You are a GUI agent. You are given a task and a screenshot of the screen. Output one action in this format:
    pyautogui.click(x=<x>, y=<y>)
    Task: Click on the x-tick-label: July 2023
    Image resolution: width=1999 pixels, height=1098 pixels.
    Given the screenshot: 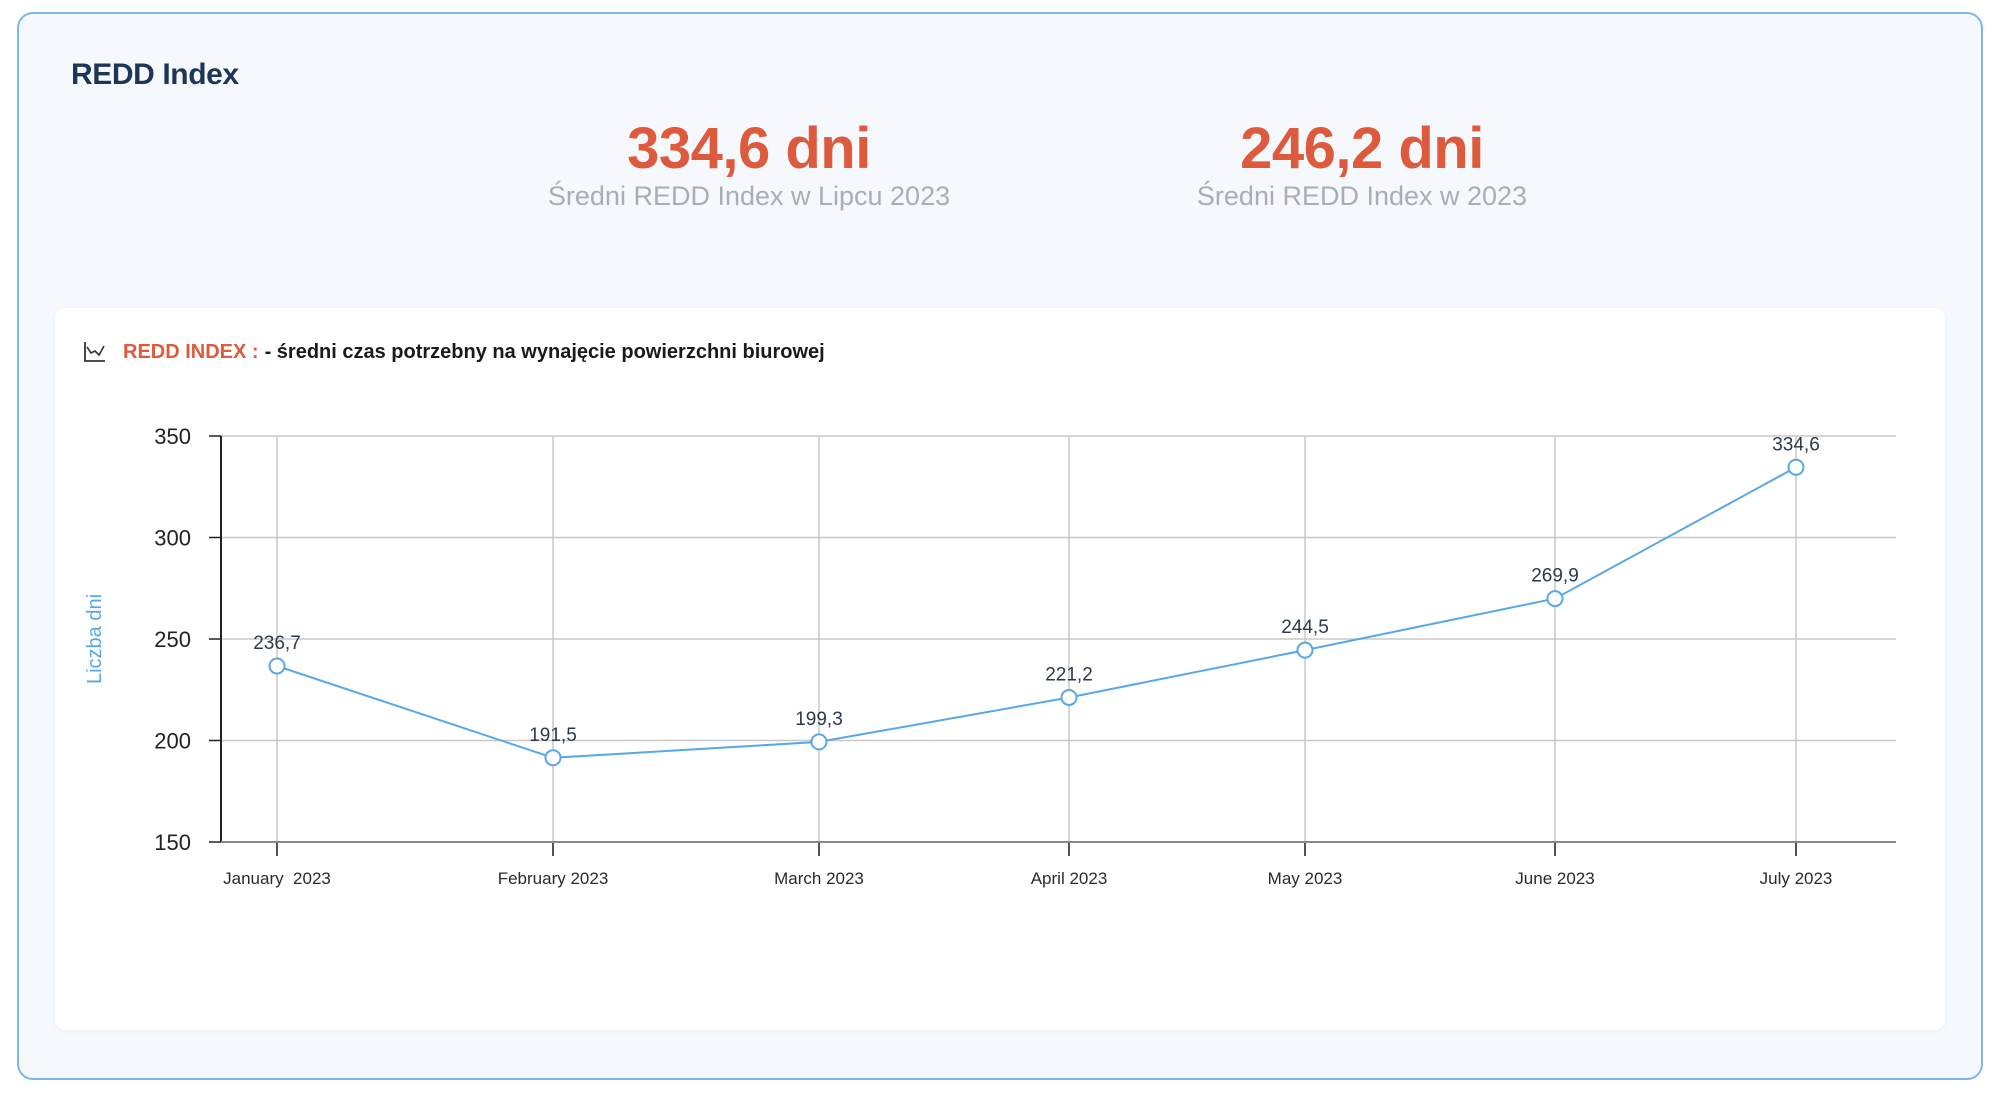 What is the action you would take?
    pyautogui.click(x=1796, y=878)
    